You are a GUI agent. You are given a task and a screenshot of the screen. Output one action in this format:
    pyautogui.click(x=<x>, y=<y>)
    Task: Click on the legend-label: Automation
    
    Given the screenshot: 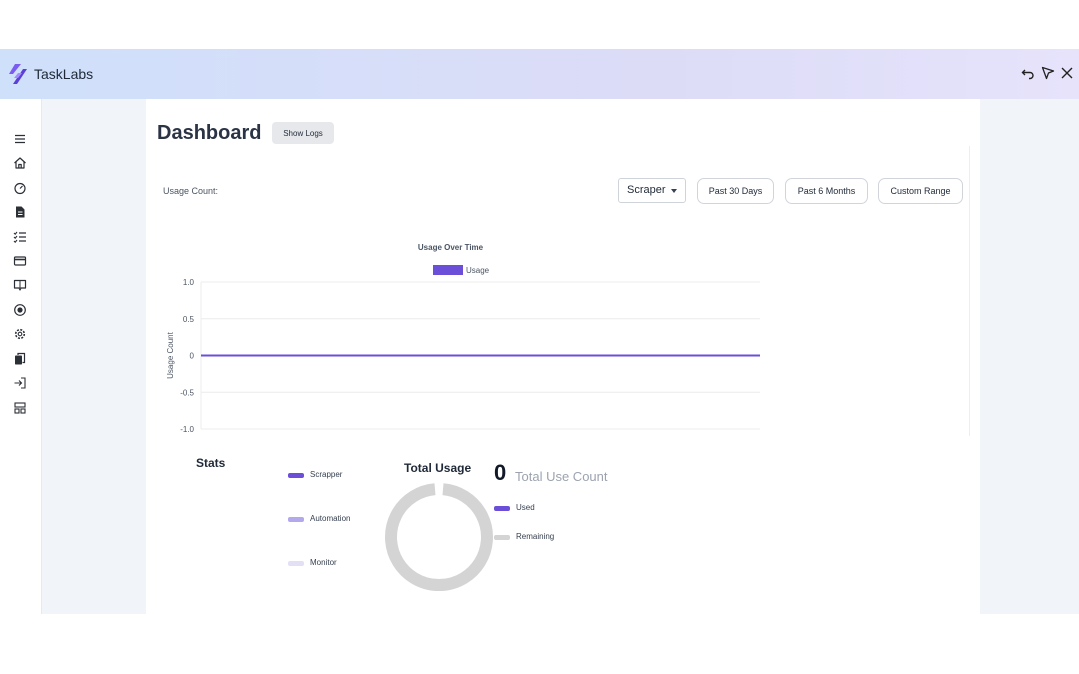 What is the action you would take?
    pyautogui.click(x=330, y=518)
    